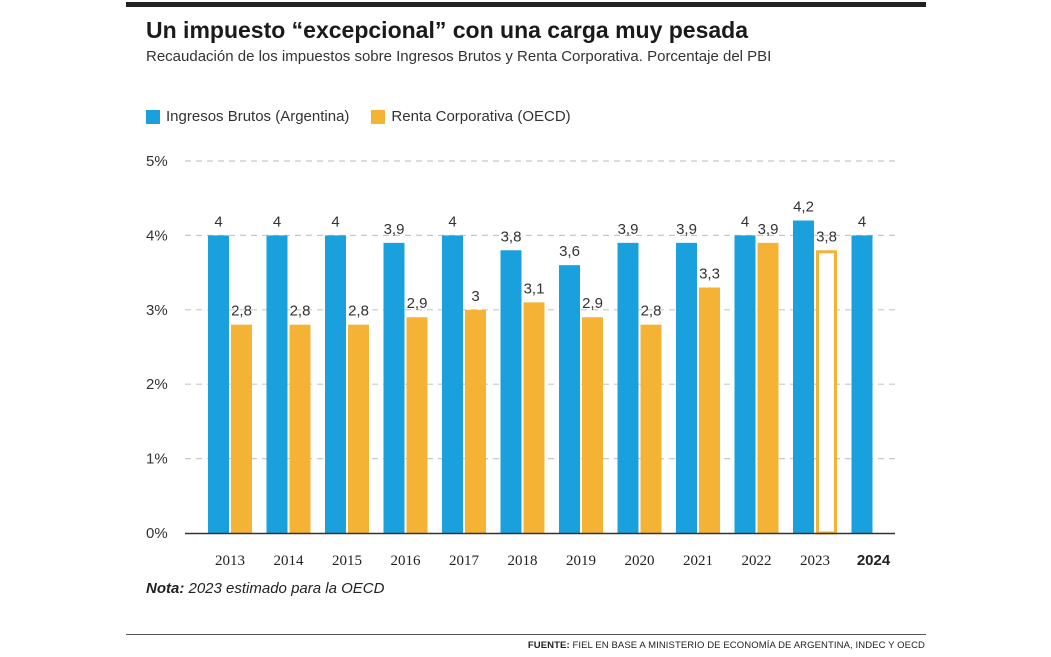 Image resolution: width=1051 pixels, height=657 pixels. Describe the element at coordinates (698, 561) in the screenshot. I see `x-tick-label: 2021` at that location.